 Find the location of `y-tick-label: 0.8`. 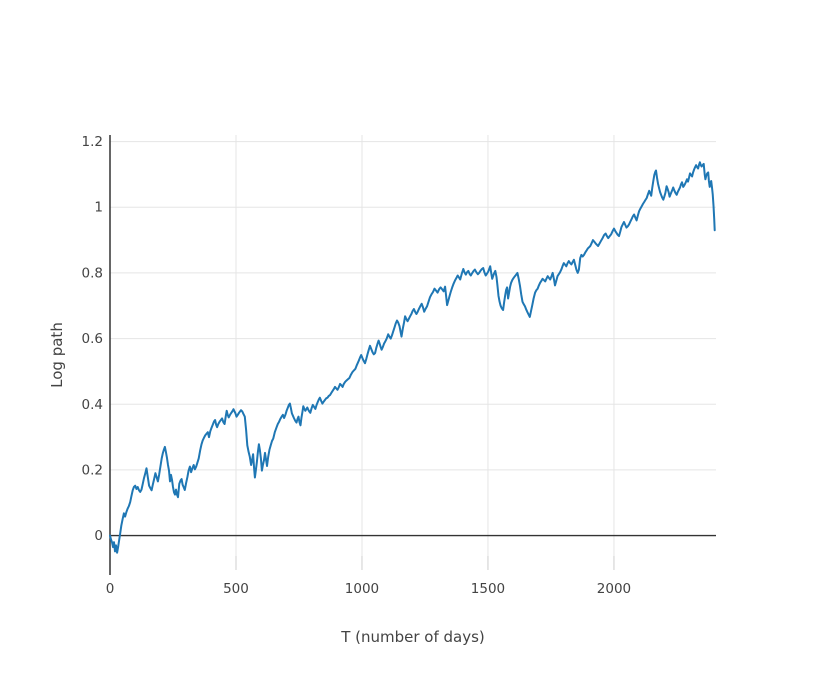

y-tick-label: 0.8 is located at coordinates (92, 273).